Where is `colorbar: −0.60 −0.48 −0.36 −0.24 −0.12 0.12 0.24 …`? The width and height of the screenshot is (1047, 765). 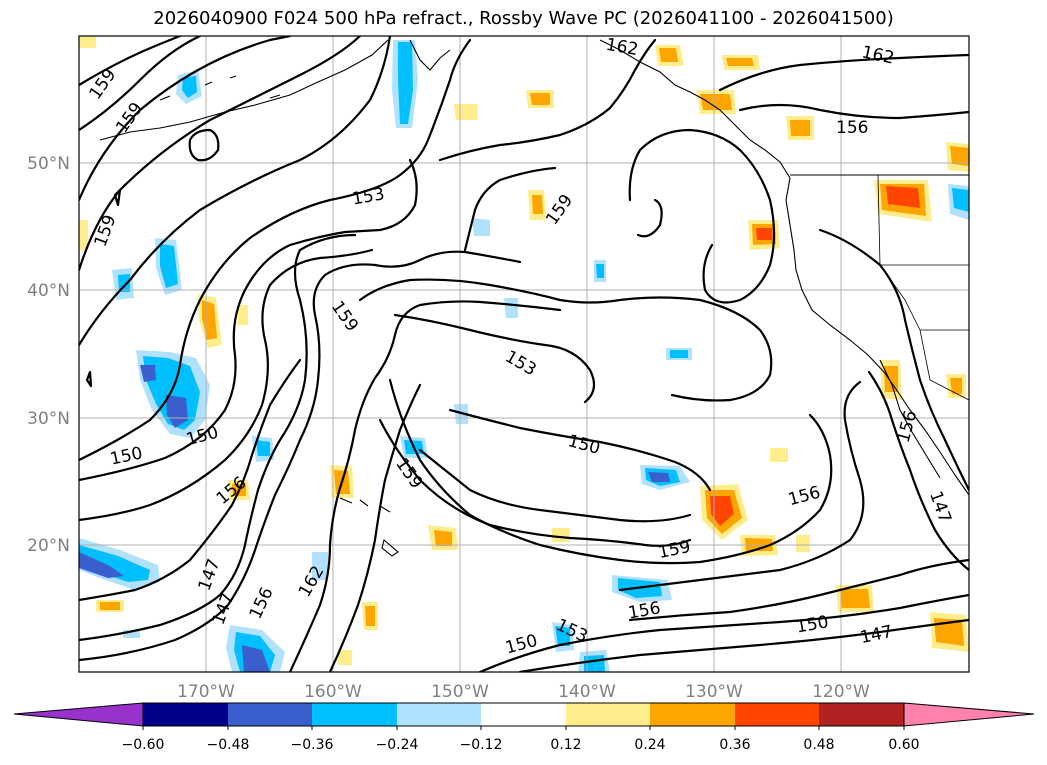 colorbar: −0.60 −0.48 −0.36 −0.24 −0.12 0.12 0.24 … is located at coordinates (524, 727).